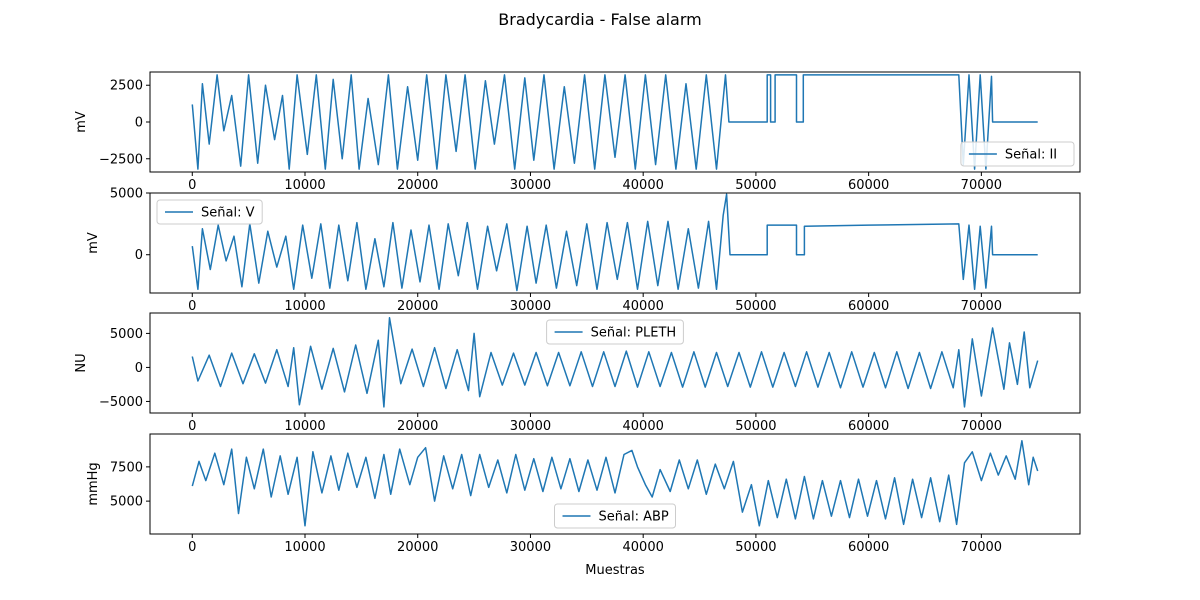 Image resolution: width=1200 pixels, height=600 pixels. Describe the element at coordinates (81, 362) in the screenshot. I see `y-axis-label: NU` at that location.